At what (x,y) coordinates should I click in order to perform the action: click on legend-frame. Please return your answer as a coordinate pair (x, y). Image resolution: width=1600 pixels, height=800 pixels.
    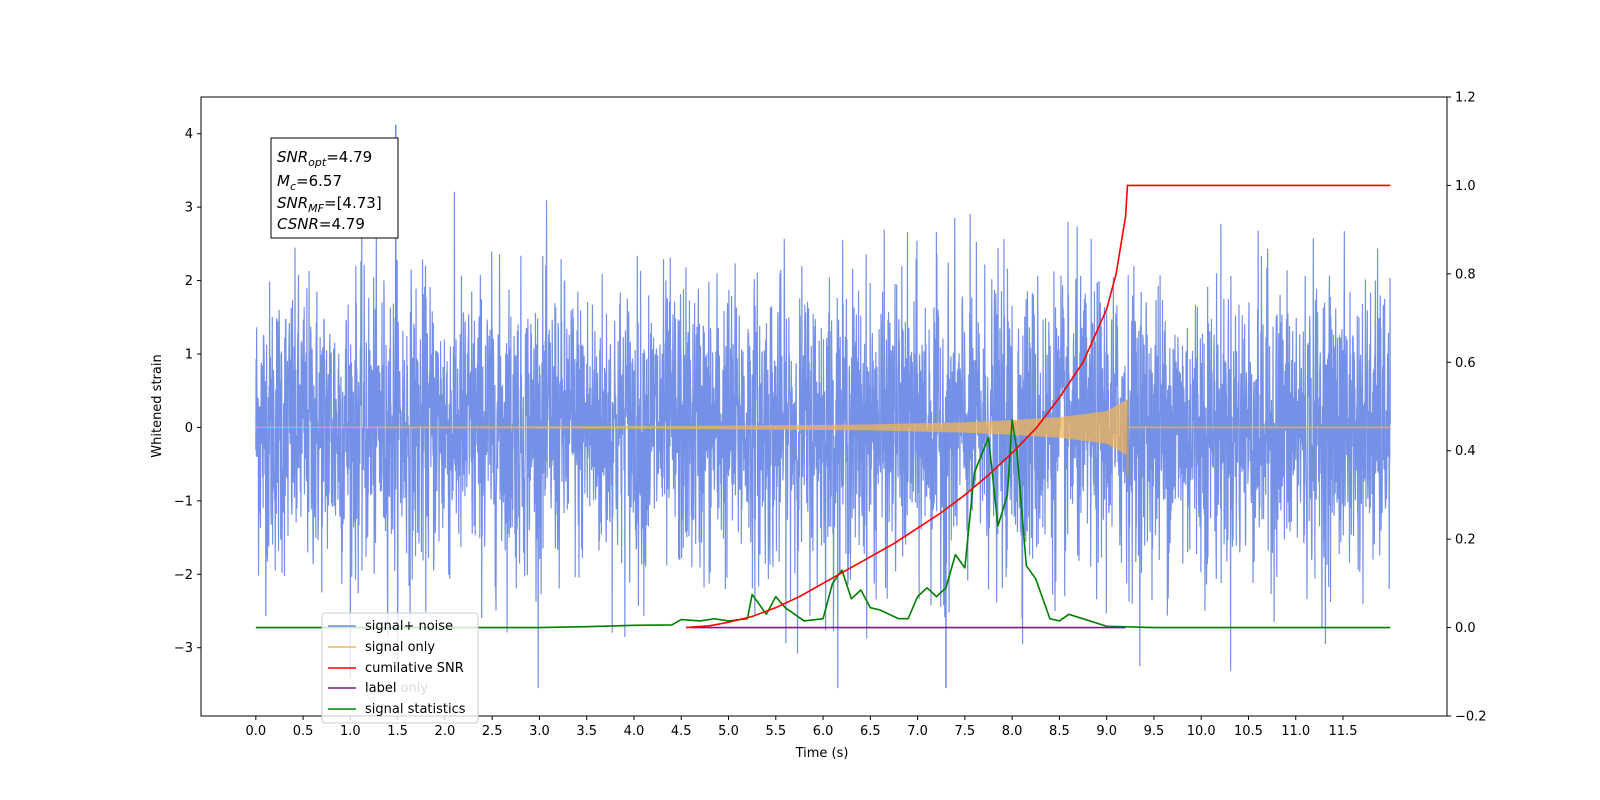
    Looking at the image, I should click on (400, 668).